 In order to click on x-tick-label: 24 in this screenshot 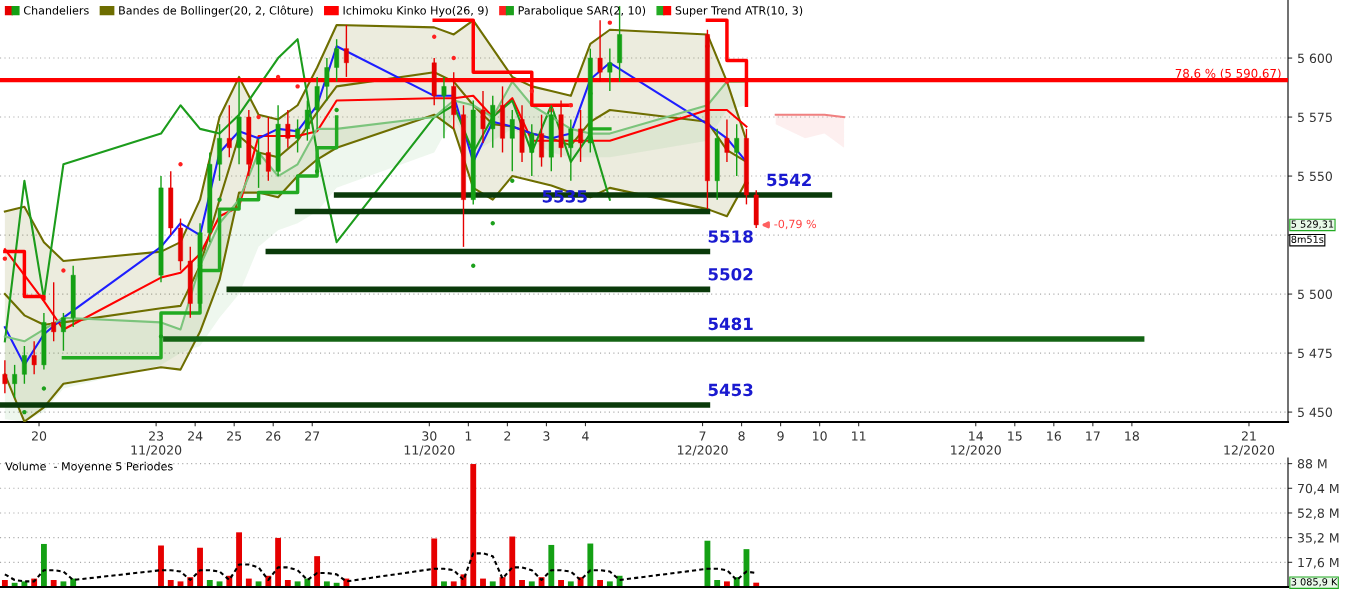, I will do `click(195, 436)`.